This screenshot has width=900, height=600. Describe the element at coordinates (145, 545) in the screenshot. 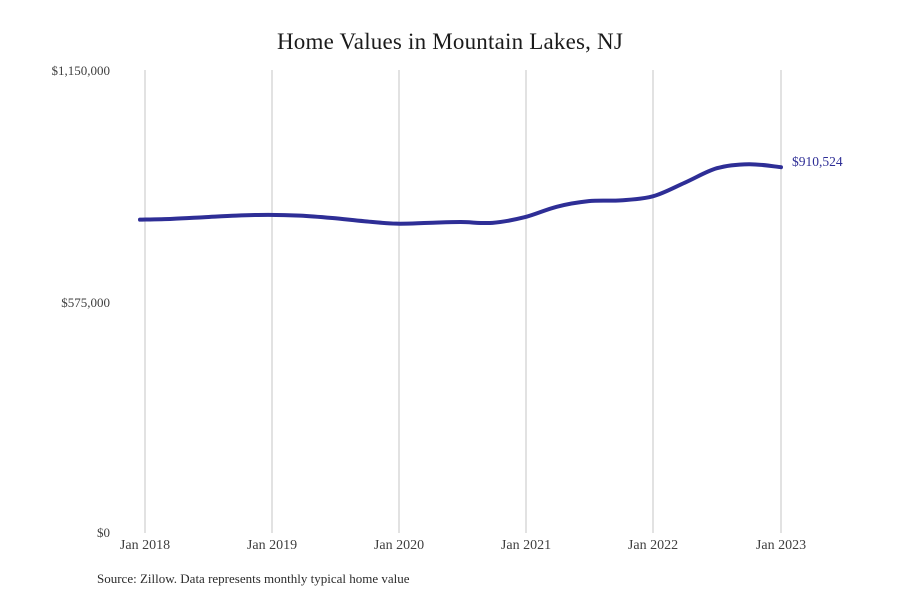

I see `x-axis-tick-label-jan-2018: Jan 2018` at that location.